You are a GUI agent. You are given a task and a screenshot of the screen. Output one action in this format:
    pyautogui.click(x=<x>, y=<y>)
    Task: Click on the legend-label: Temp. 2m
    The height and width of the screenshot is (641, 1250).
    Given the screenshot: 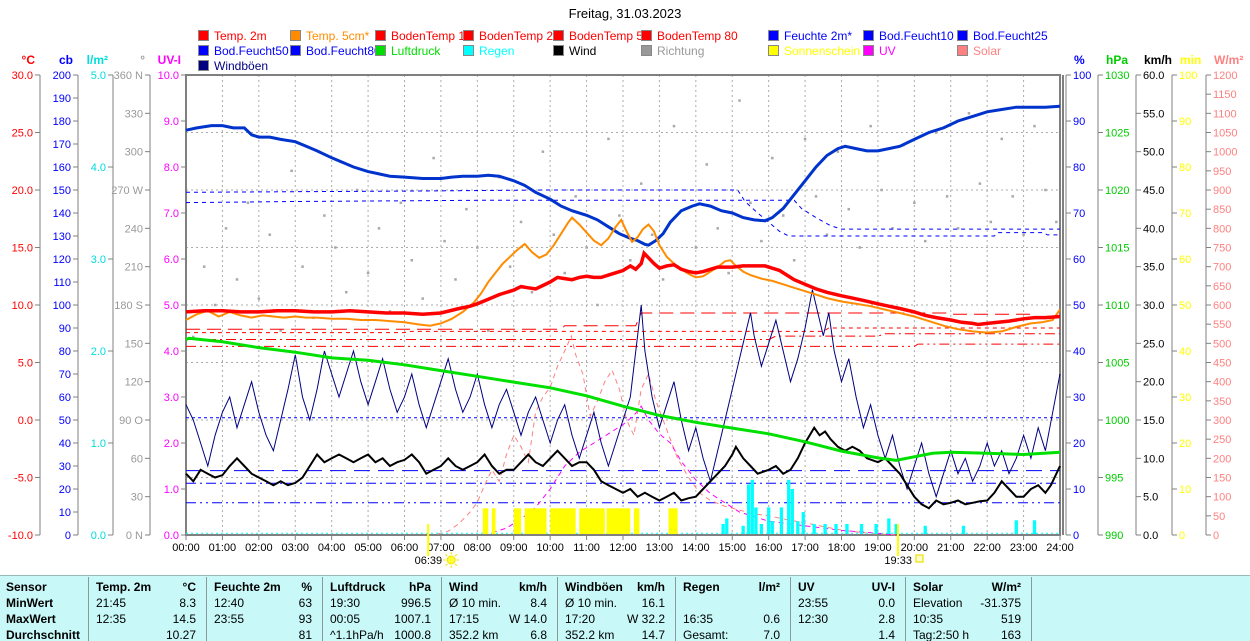 What is the action you would take?
    pyautogui.click(x=240, y=35)
    